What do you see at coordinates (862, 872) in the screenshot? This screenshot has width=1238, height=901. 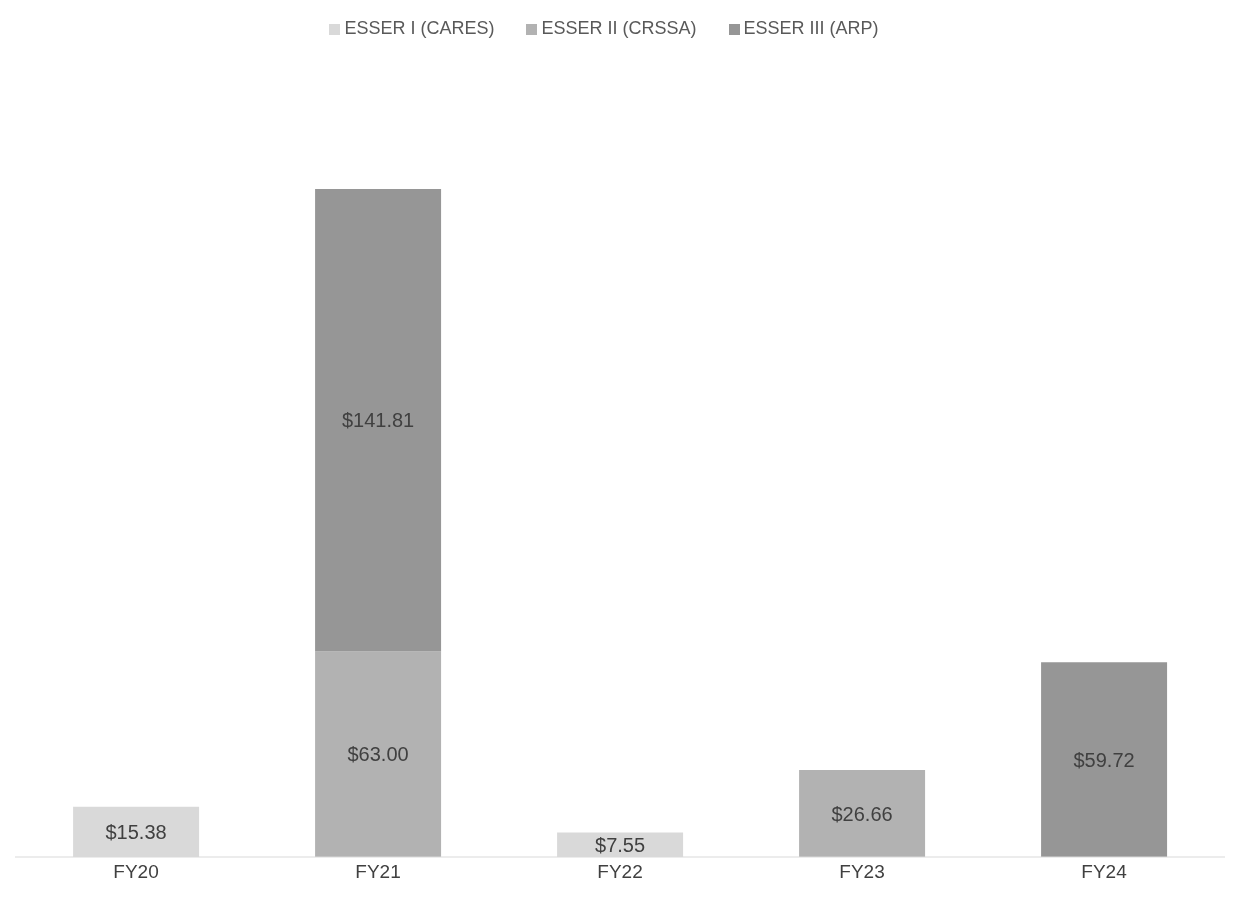 I see `x-tick-label: FY23` at bounding box center [862, 872].